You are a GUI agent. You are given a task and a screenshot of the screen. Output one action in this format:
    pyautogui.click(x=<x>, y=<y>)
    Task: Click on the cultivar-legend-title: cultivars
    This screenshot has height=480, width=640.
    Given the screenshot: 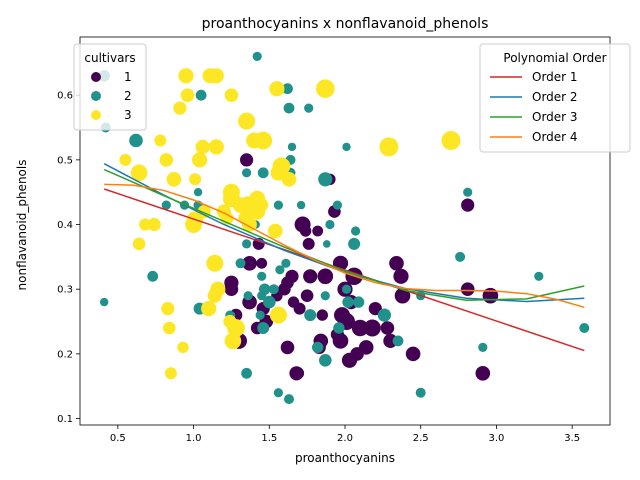 What is the action you would take?
    pyautogui.click(x=109, y=58)
    